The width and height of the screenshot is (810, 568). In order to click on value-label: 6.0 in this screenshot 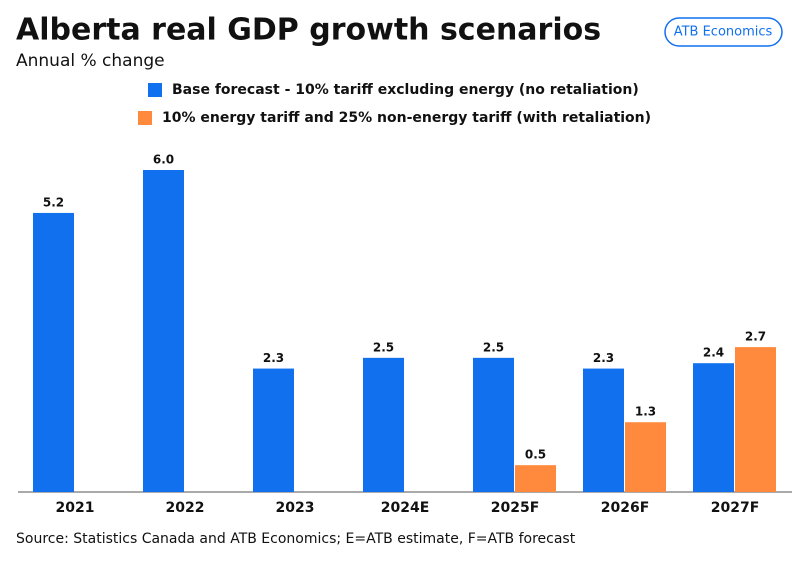, I will do `click(163, 160)`.